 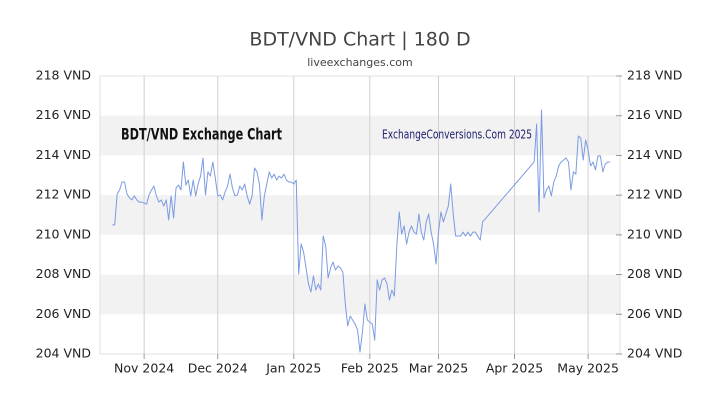 What do you see at coordinates (144, 368) in the screenshot?
I see `x-tick-label: Nov 2024` at bounding box center [144, 368].